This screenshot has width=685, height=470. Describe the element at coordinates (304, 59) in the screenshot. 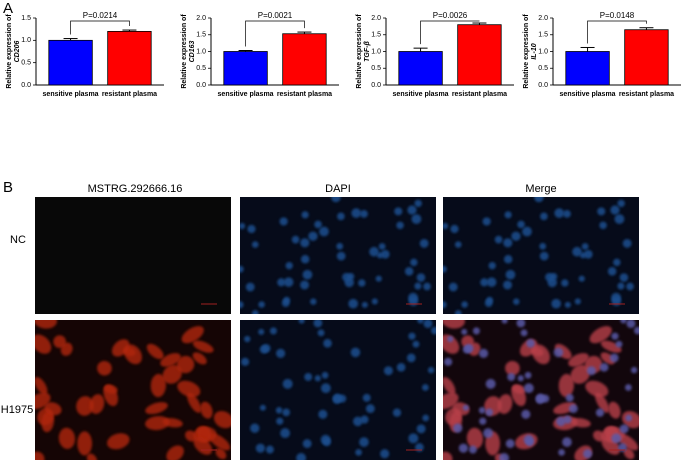

I see `bar` at that location.